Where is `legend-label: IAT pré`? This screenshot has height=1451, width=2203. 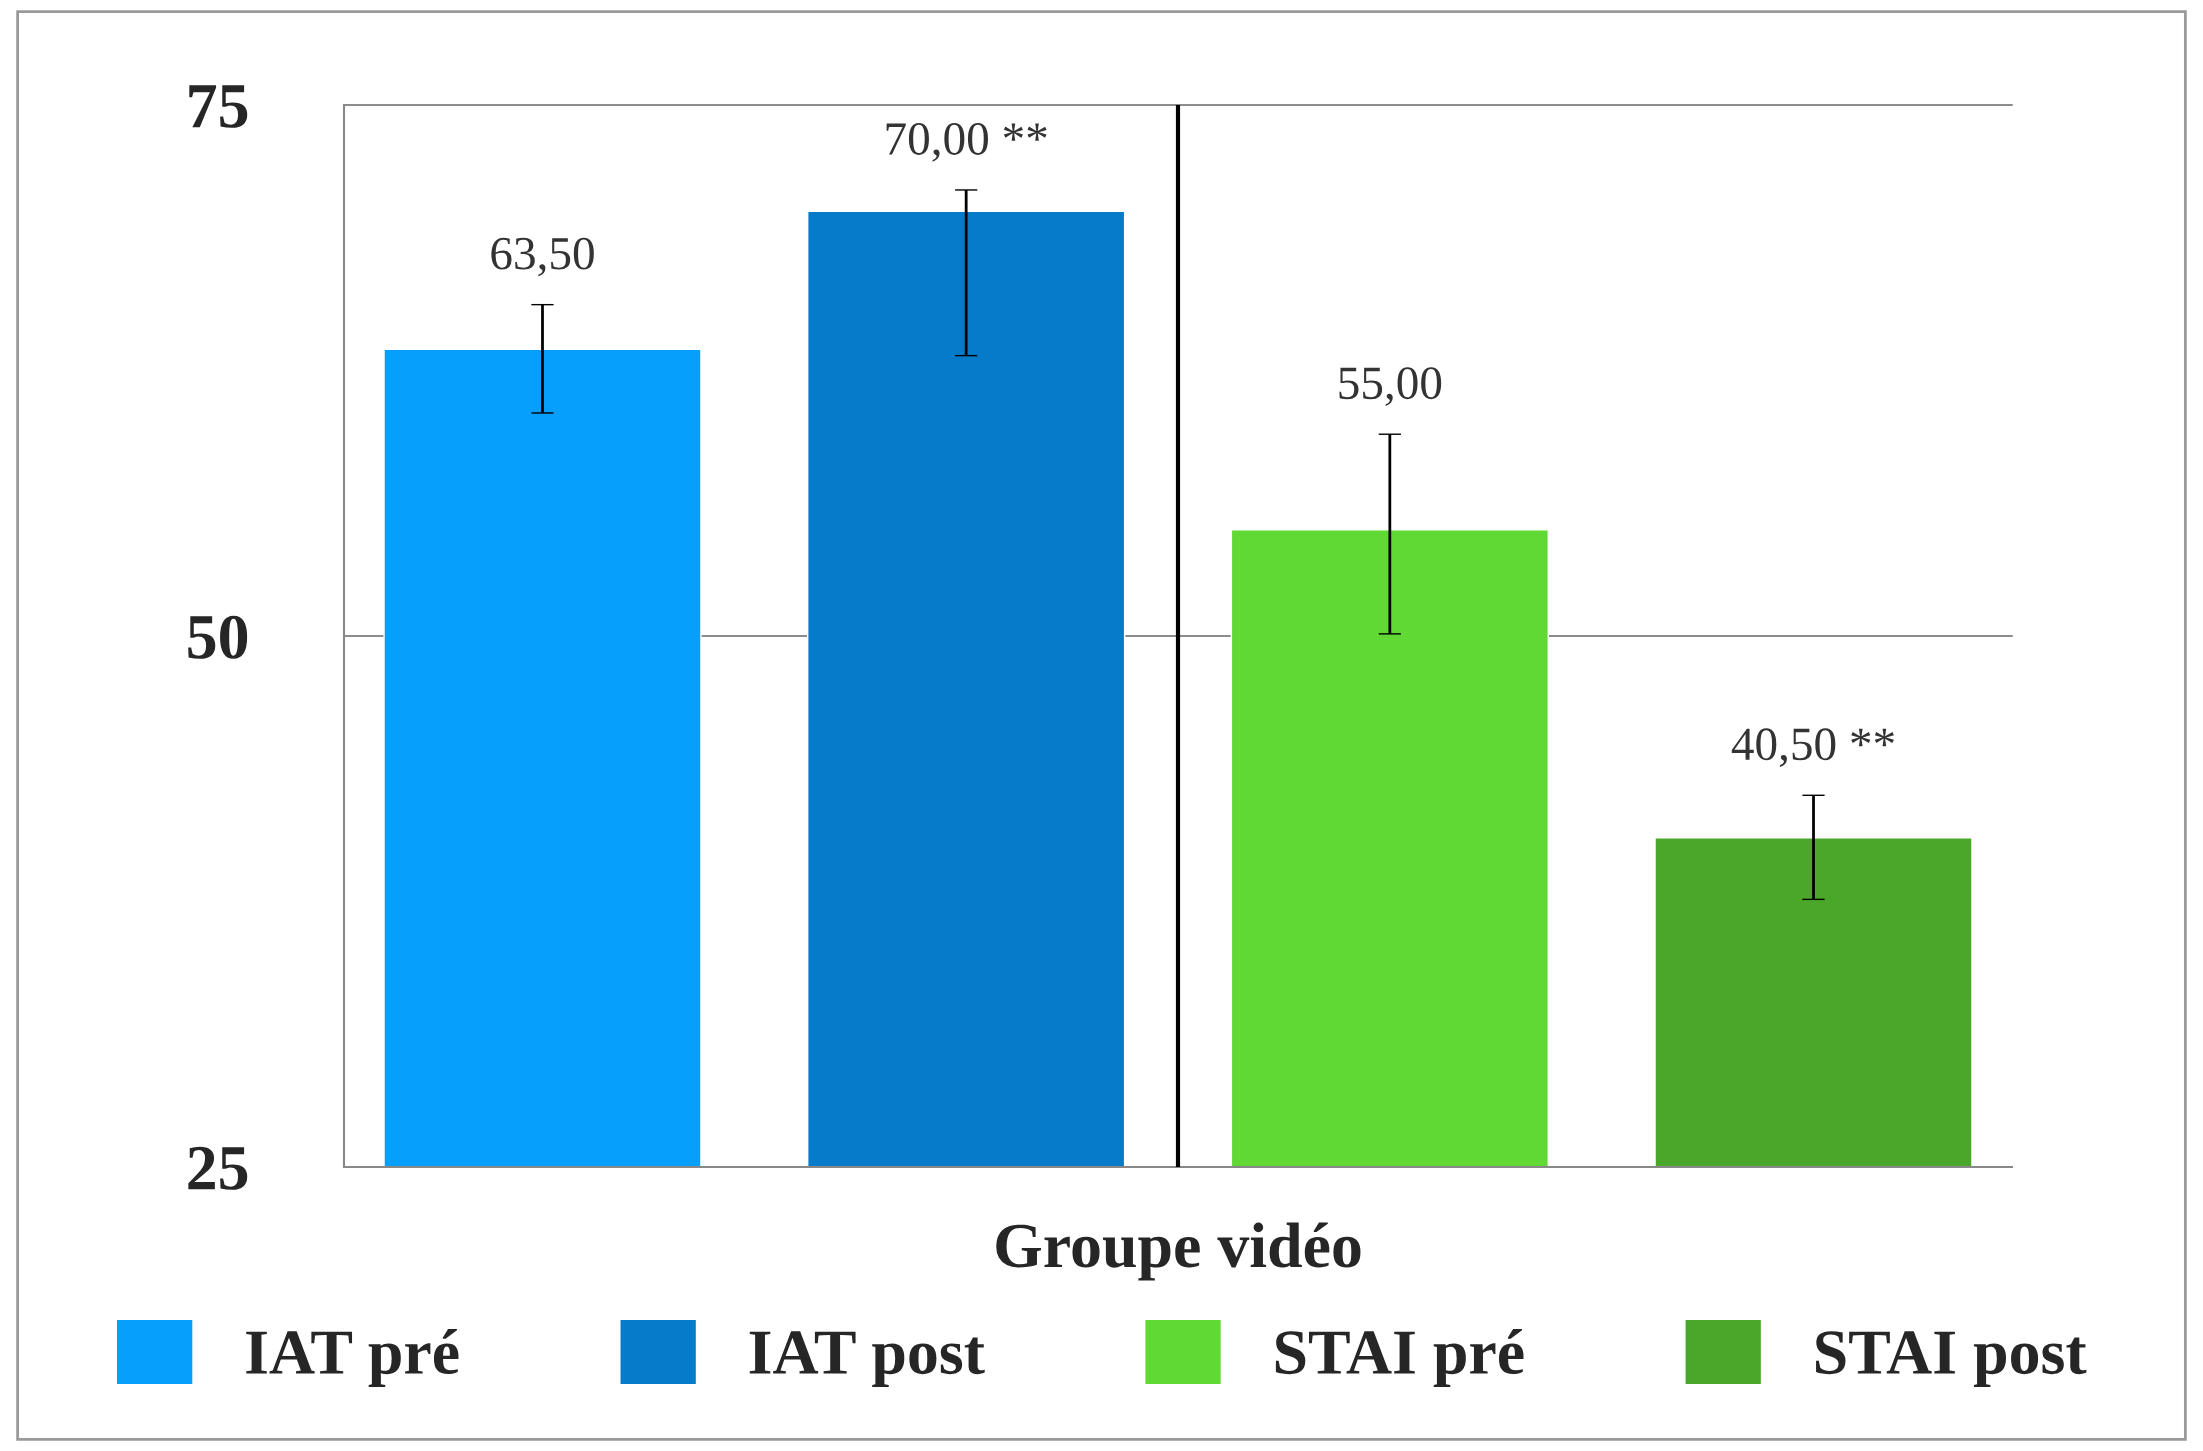
legend-label: IAT pré is located at coordinates (352, 1358).